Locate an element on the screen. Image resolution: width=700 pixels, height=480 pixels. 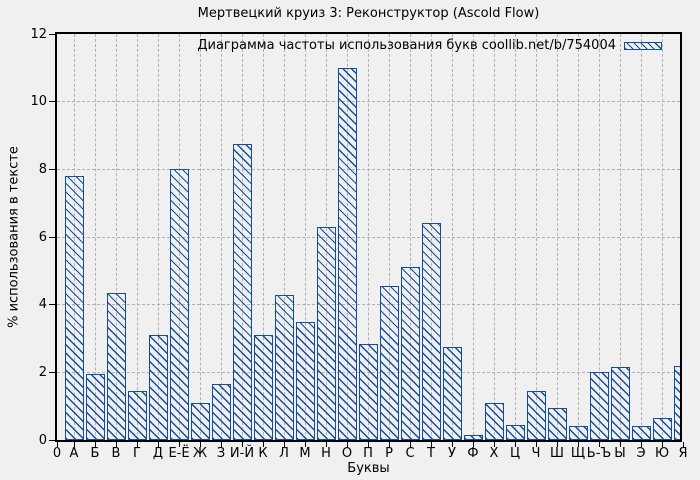
legend-swatch-icon is located at coordinates (643, 45).